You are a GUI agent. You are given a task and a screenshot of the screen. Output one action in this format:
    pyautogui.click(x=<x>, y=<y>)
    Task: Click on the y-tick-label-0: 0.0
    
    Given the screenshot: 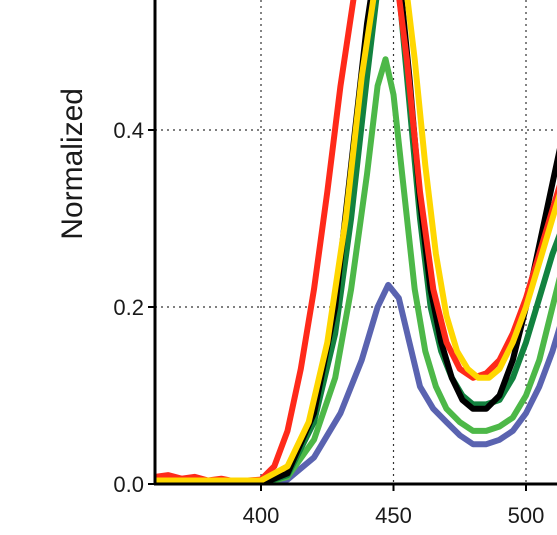 What is the action you would take?
    pyautogui.click(x=128, y=484)
    